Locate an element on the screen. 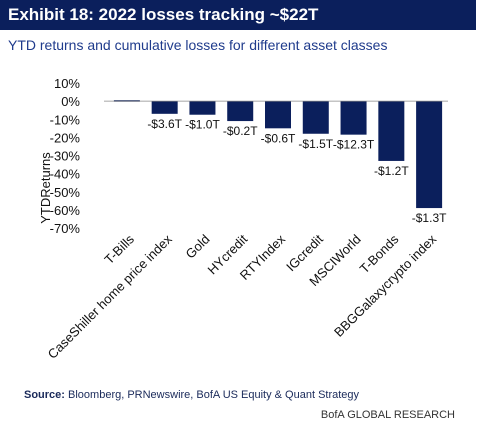 The width and height of the screenshot is (481, 433). y-tick-label: -70% is located at coordinates (65, 228).